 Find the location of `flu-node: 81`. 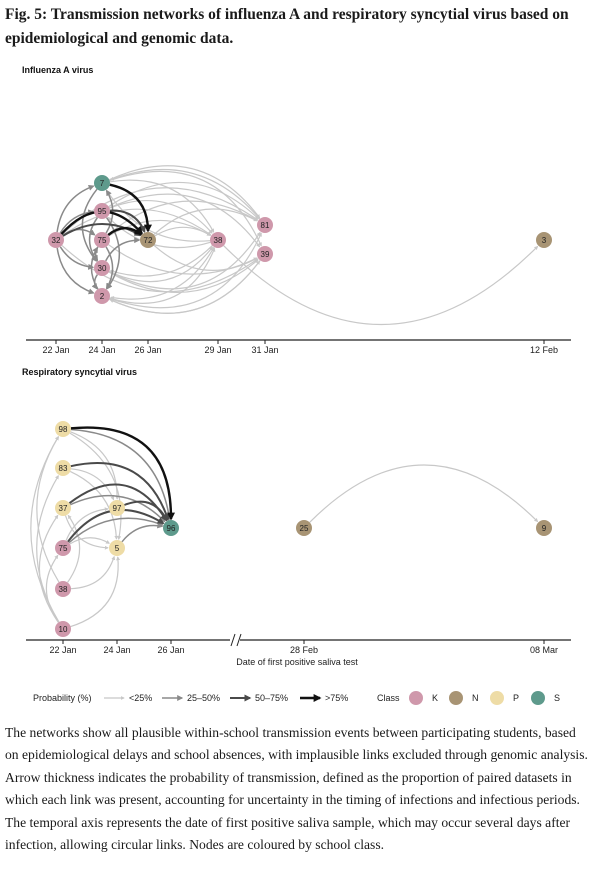

flu-node: 81 is located at coordinates (265, 225).